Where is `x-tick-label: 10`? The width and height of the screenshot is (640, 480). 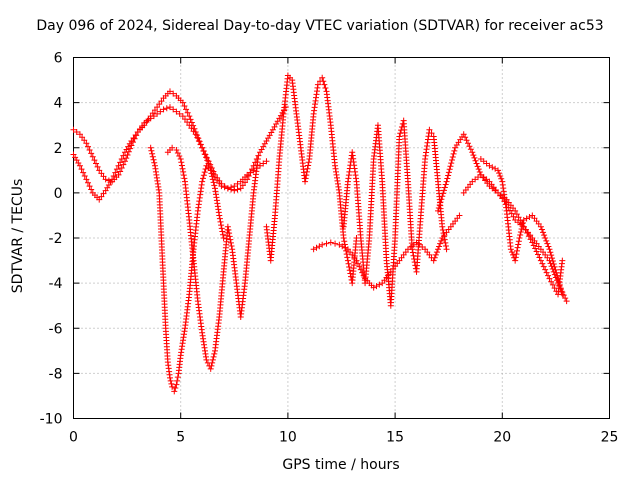 x-tick-label: 10 is located at coordinates (288, 438).